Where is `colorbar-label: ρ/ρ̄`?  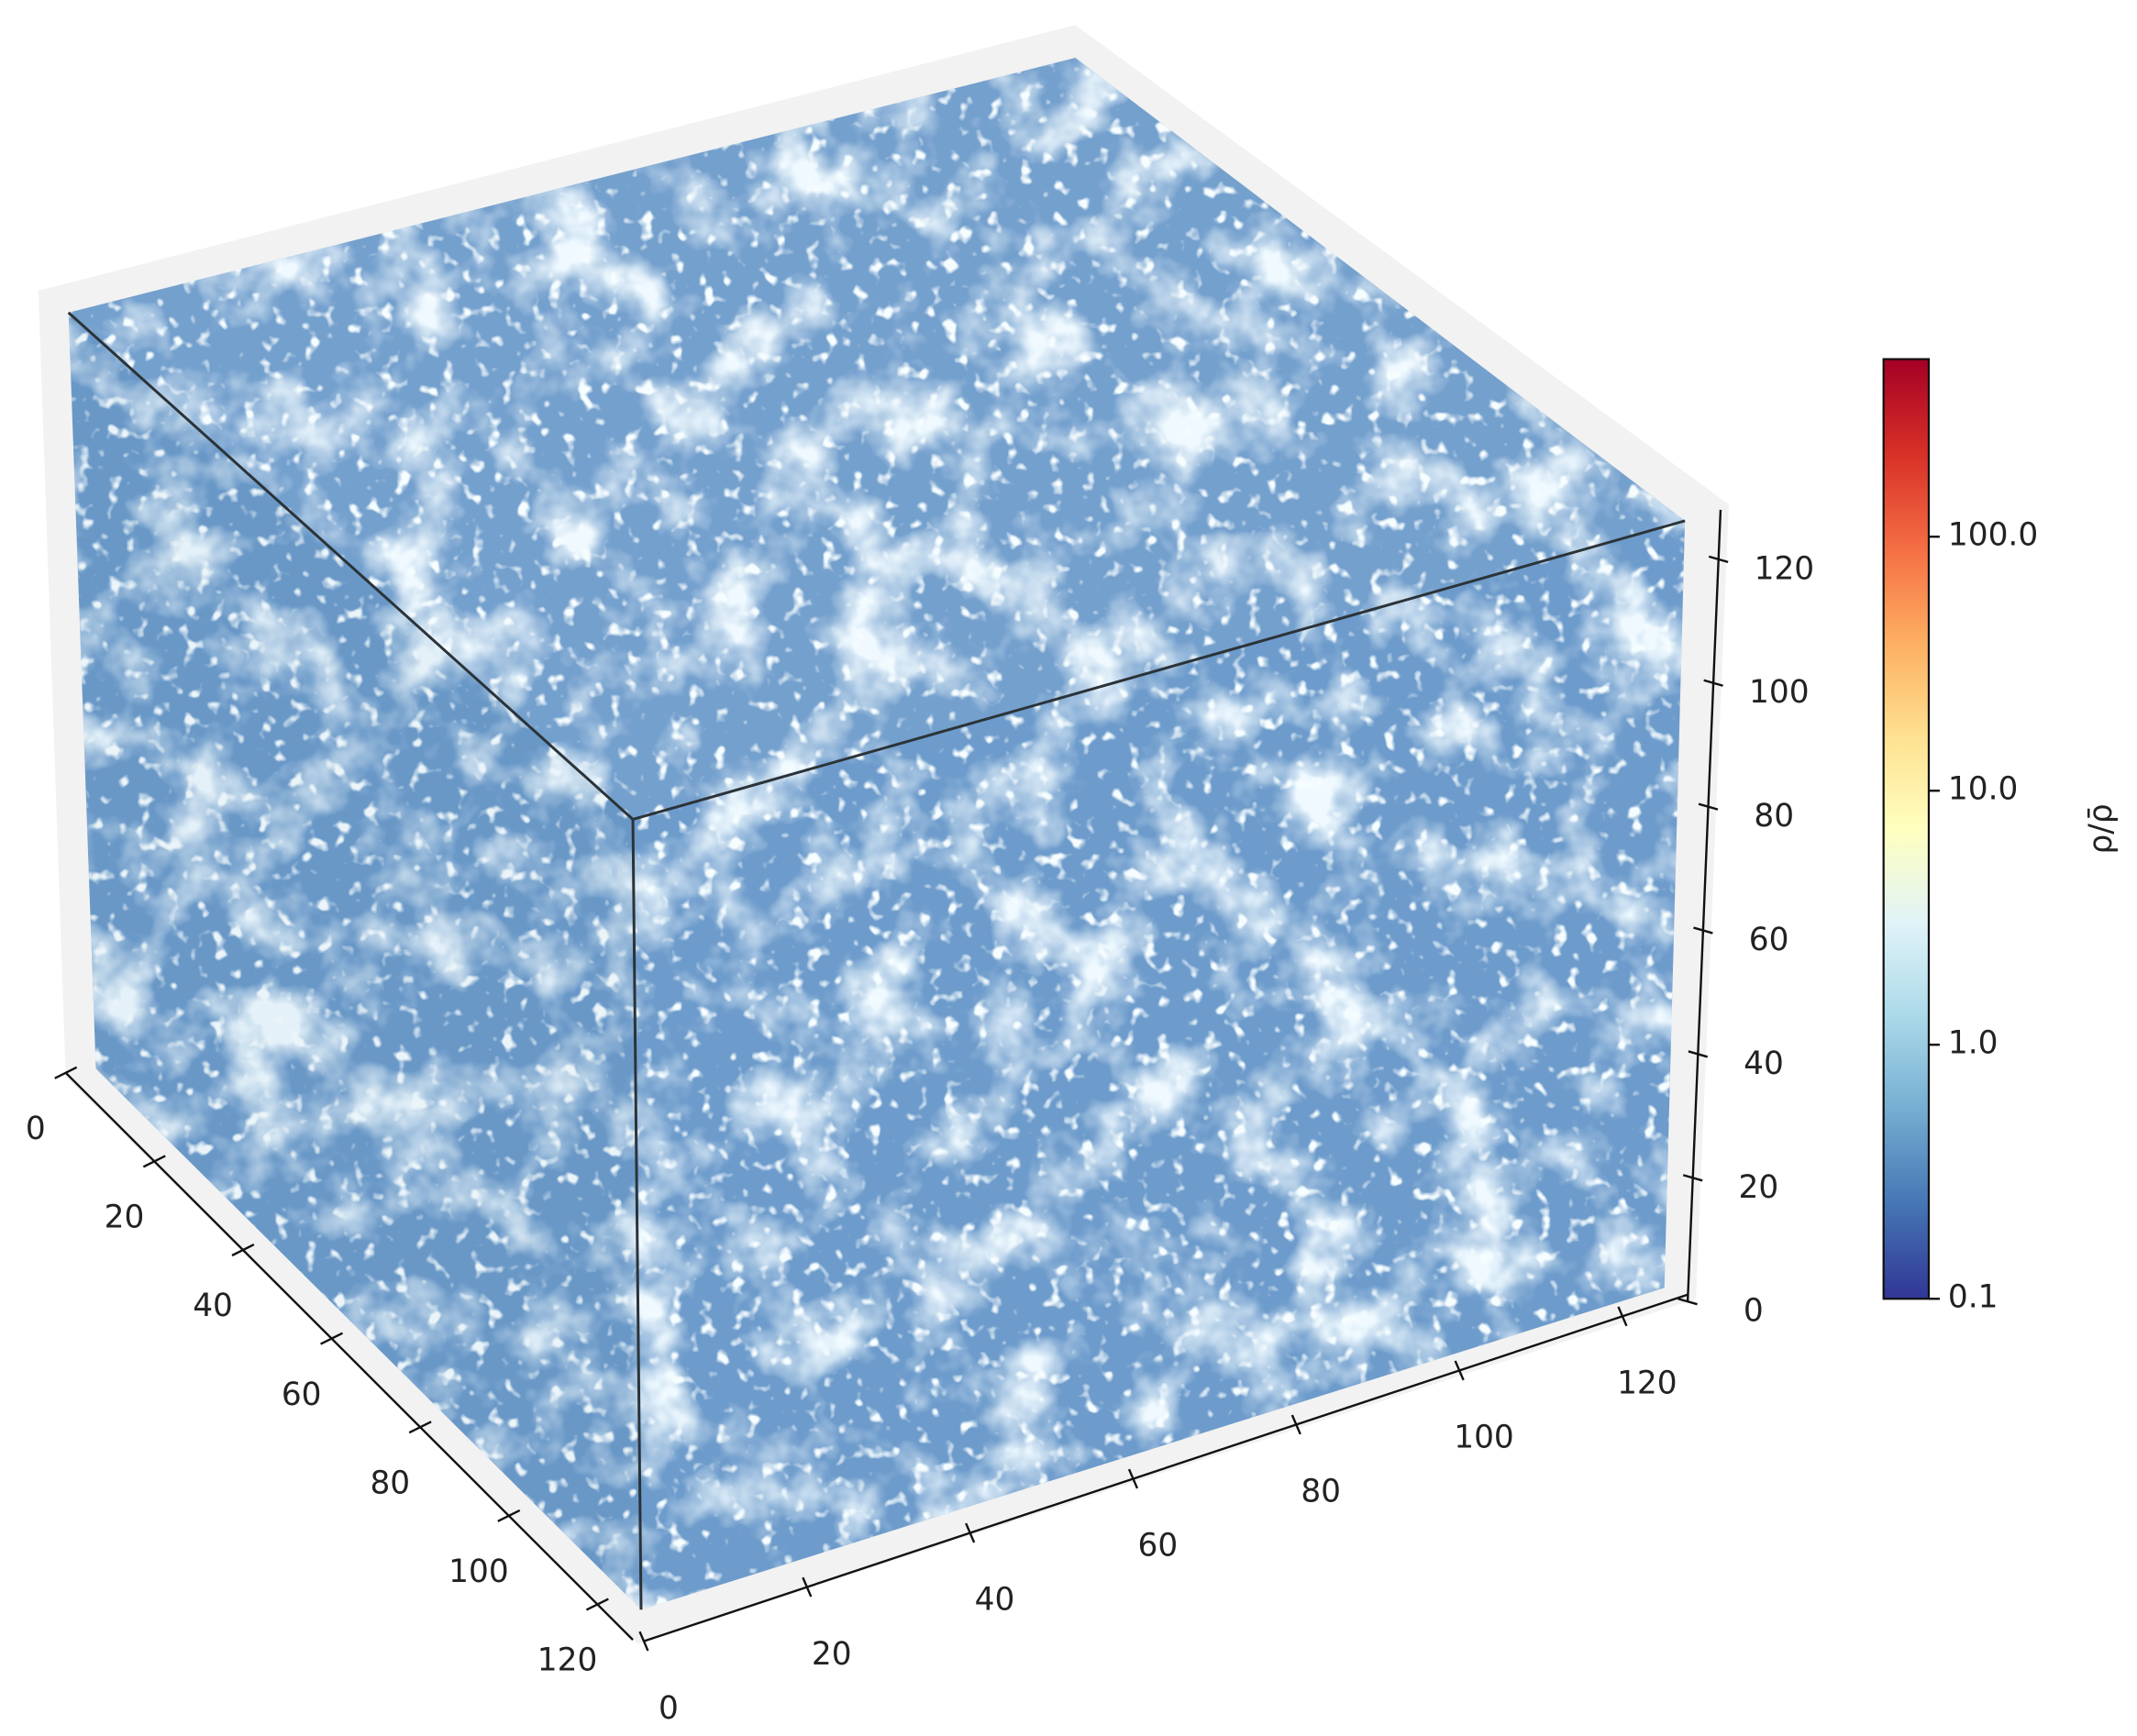
colorbar-label: ρ/ρ̄ is located at coordinates (2101, 828).